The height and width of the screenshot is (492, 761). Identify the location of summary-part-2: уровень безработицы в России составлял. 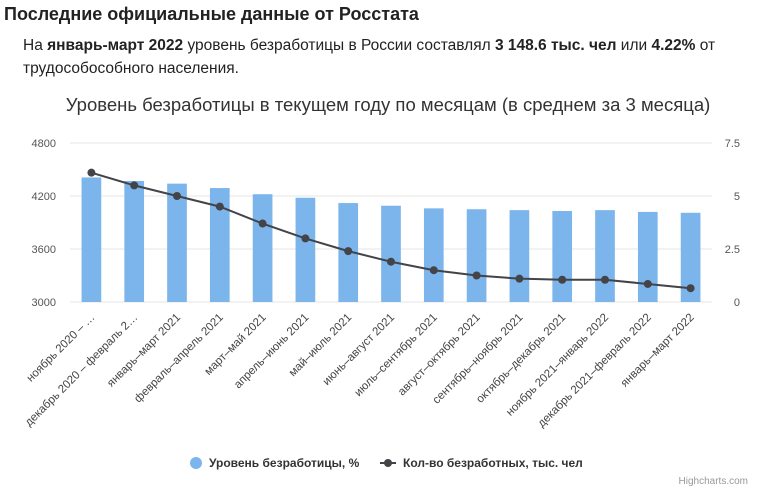
(339, 45).